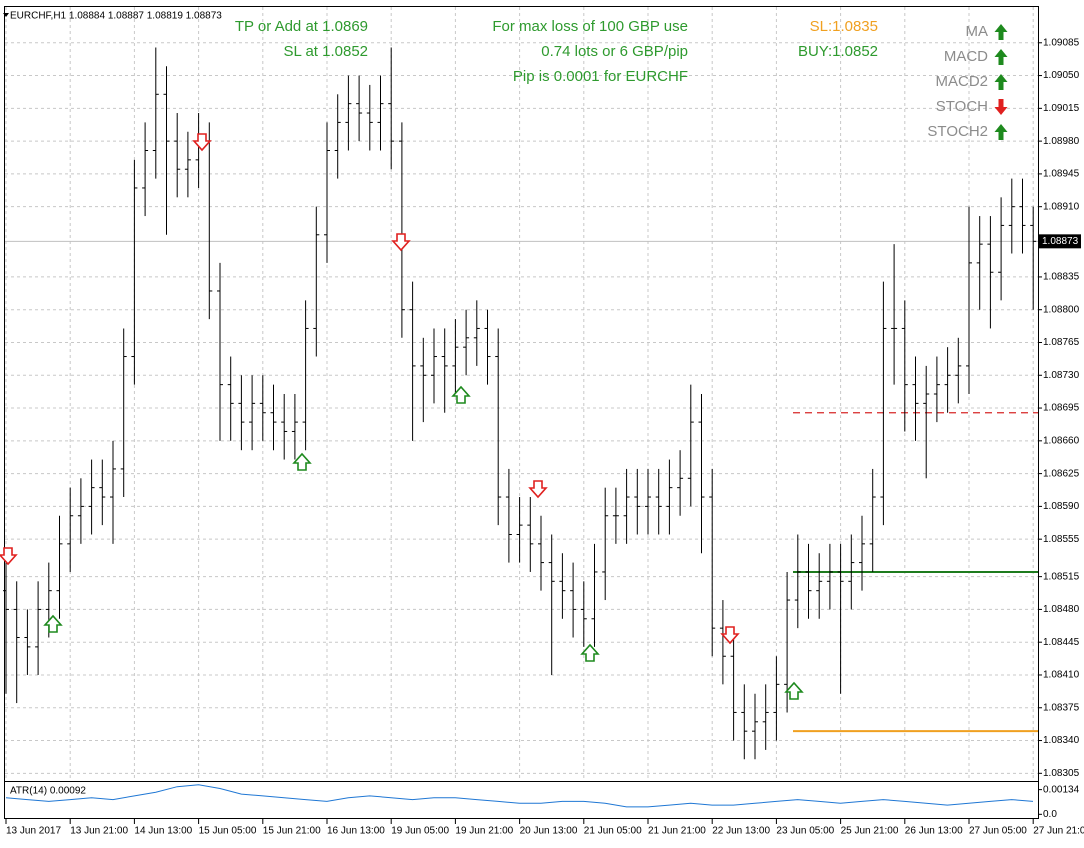 This screenshot has width=1084, height=848. Describe the element at coordinates (292, 831) in the screenshot. I see `x-tick-label: 15 Jun 21:00` at that location.